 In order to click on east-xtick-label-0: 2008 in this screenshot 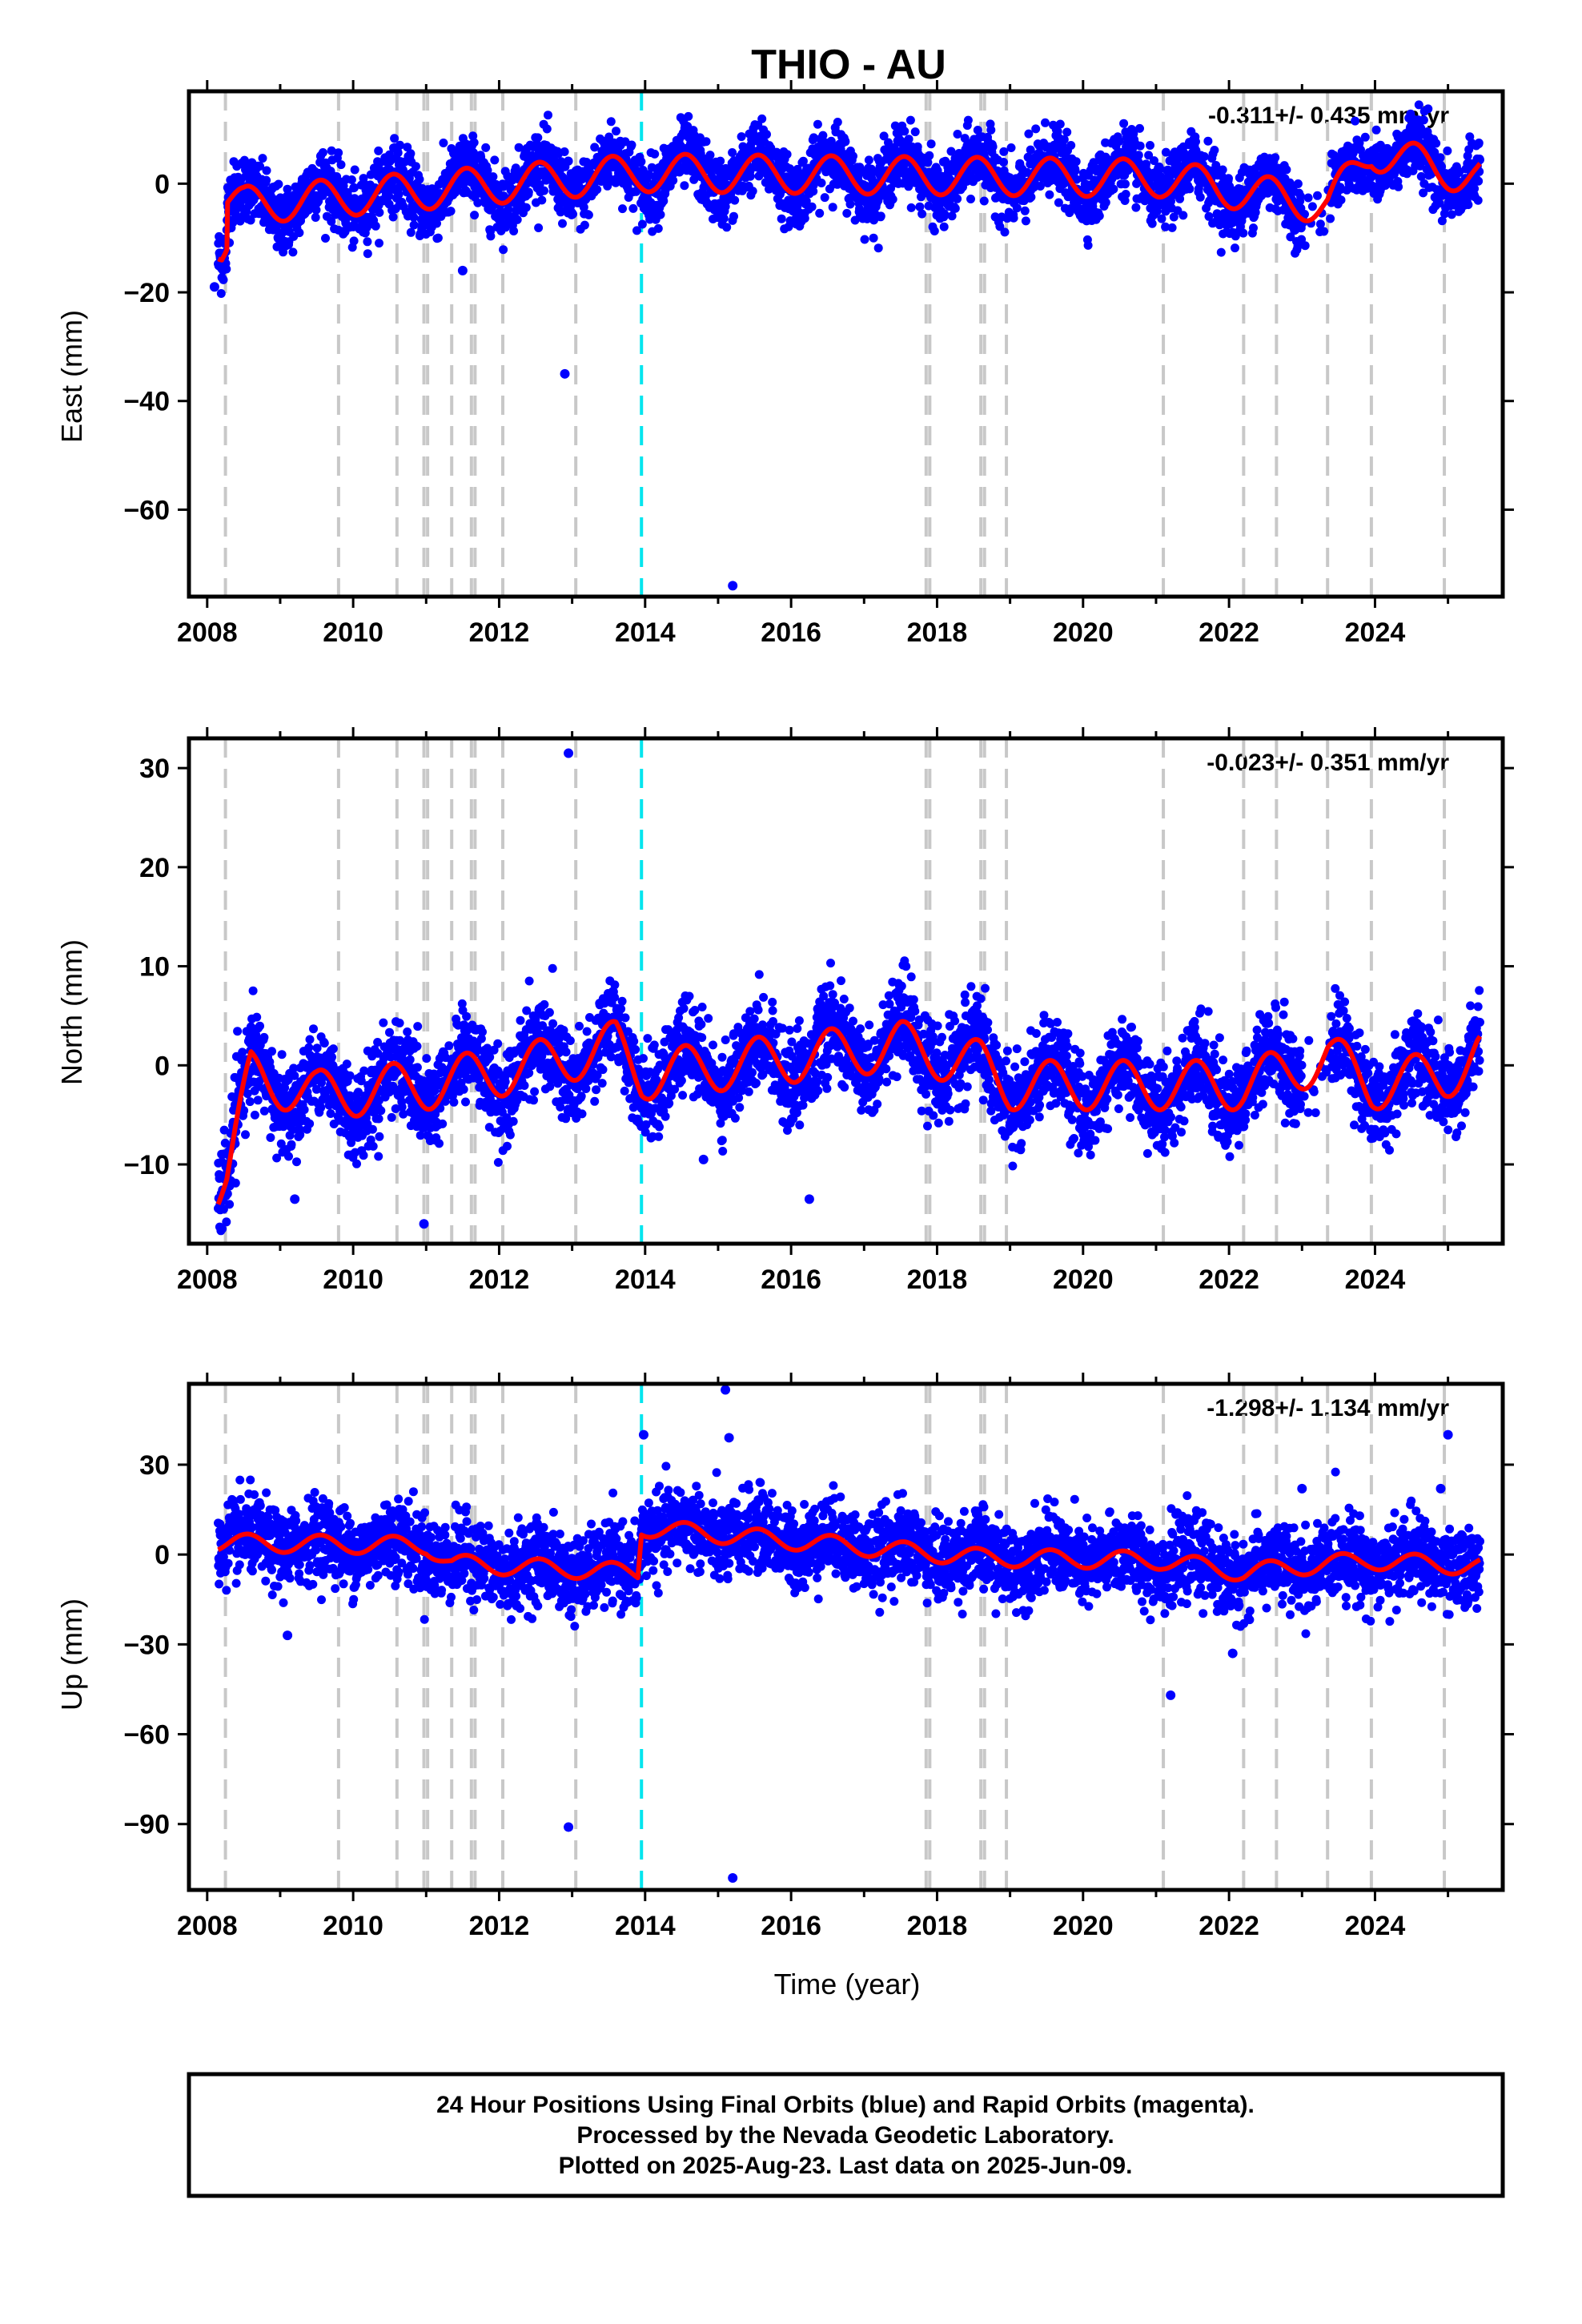, I will do `click(208, 632)`.